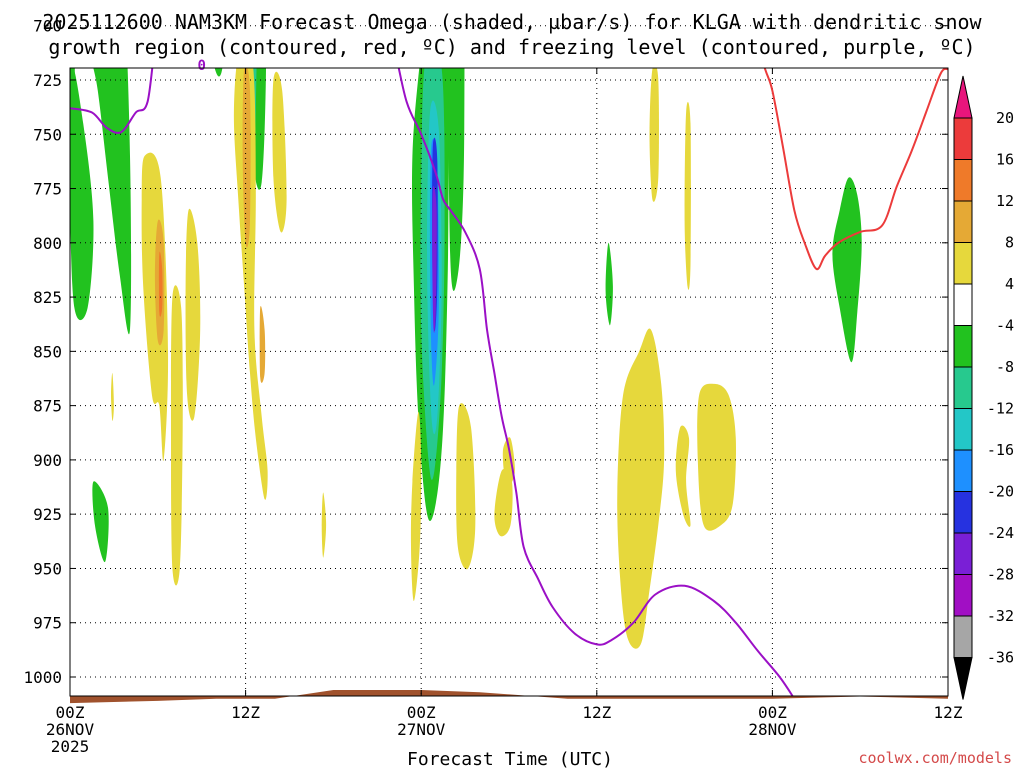  Describe the element at coordinates (1005, 326) in the screenshot. I see `colorbar-label: -4` at that location.